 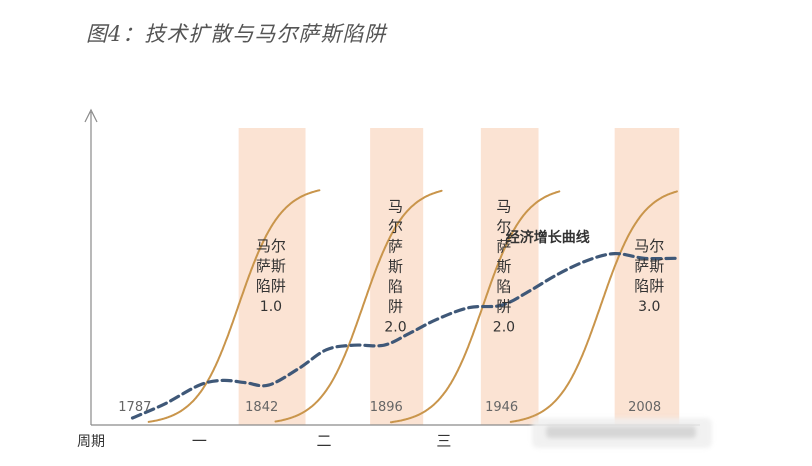 What do you see at coordinates (504, 327) in the screenshot?
I see `trap-label-3-line-7: 2.0` at bounding box center [504, 327].